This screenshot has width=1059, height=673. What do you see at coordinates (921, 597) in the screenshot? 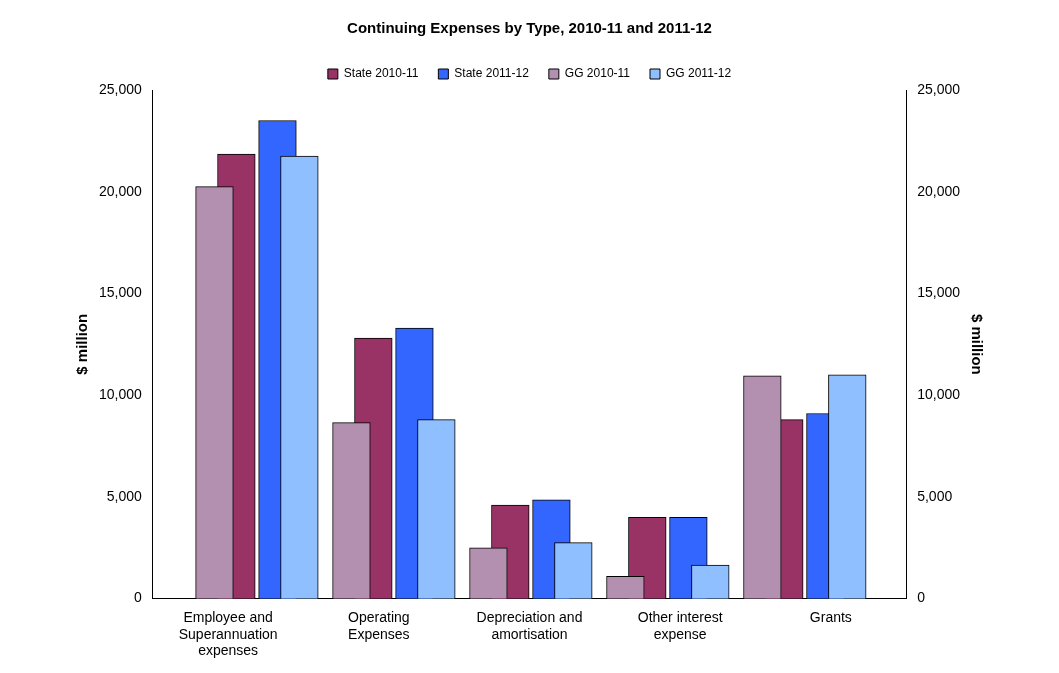
I see `y2-tick-label: 0` at bounding box center [921, 597].